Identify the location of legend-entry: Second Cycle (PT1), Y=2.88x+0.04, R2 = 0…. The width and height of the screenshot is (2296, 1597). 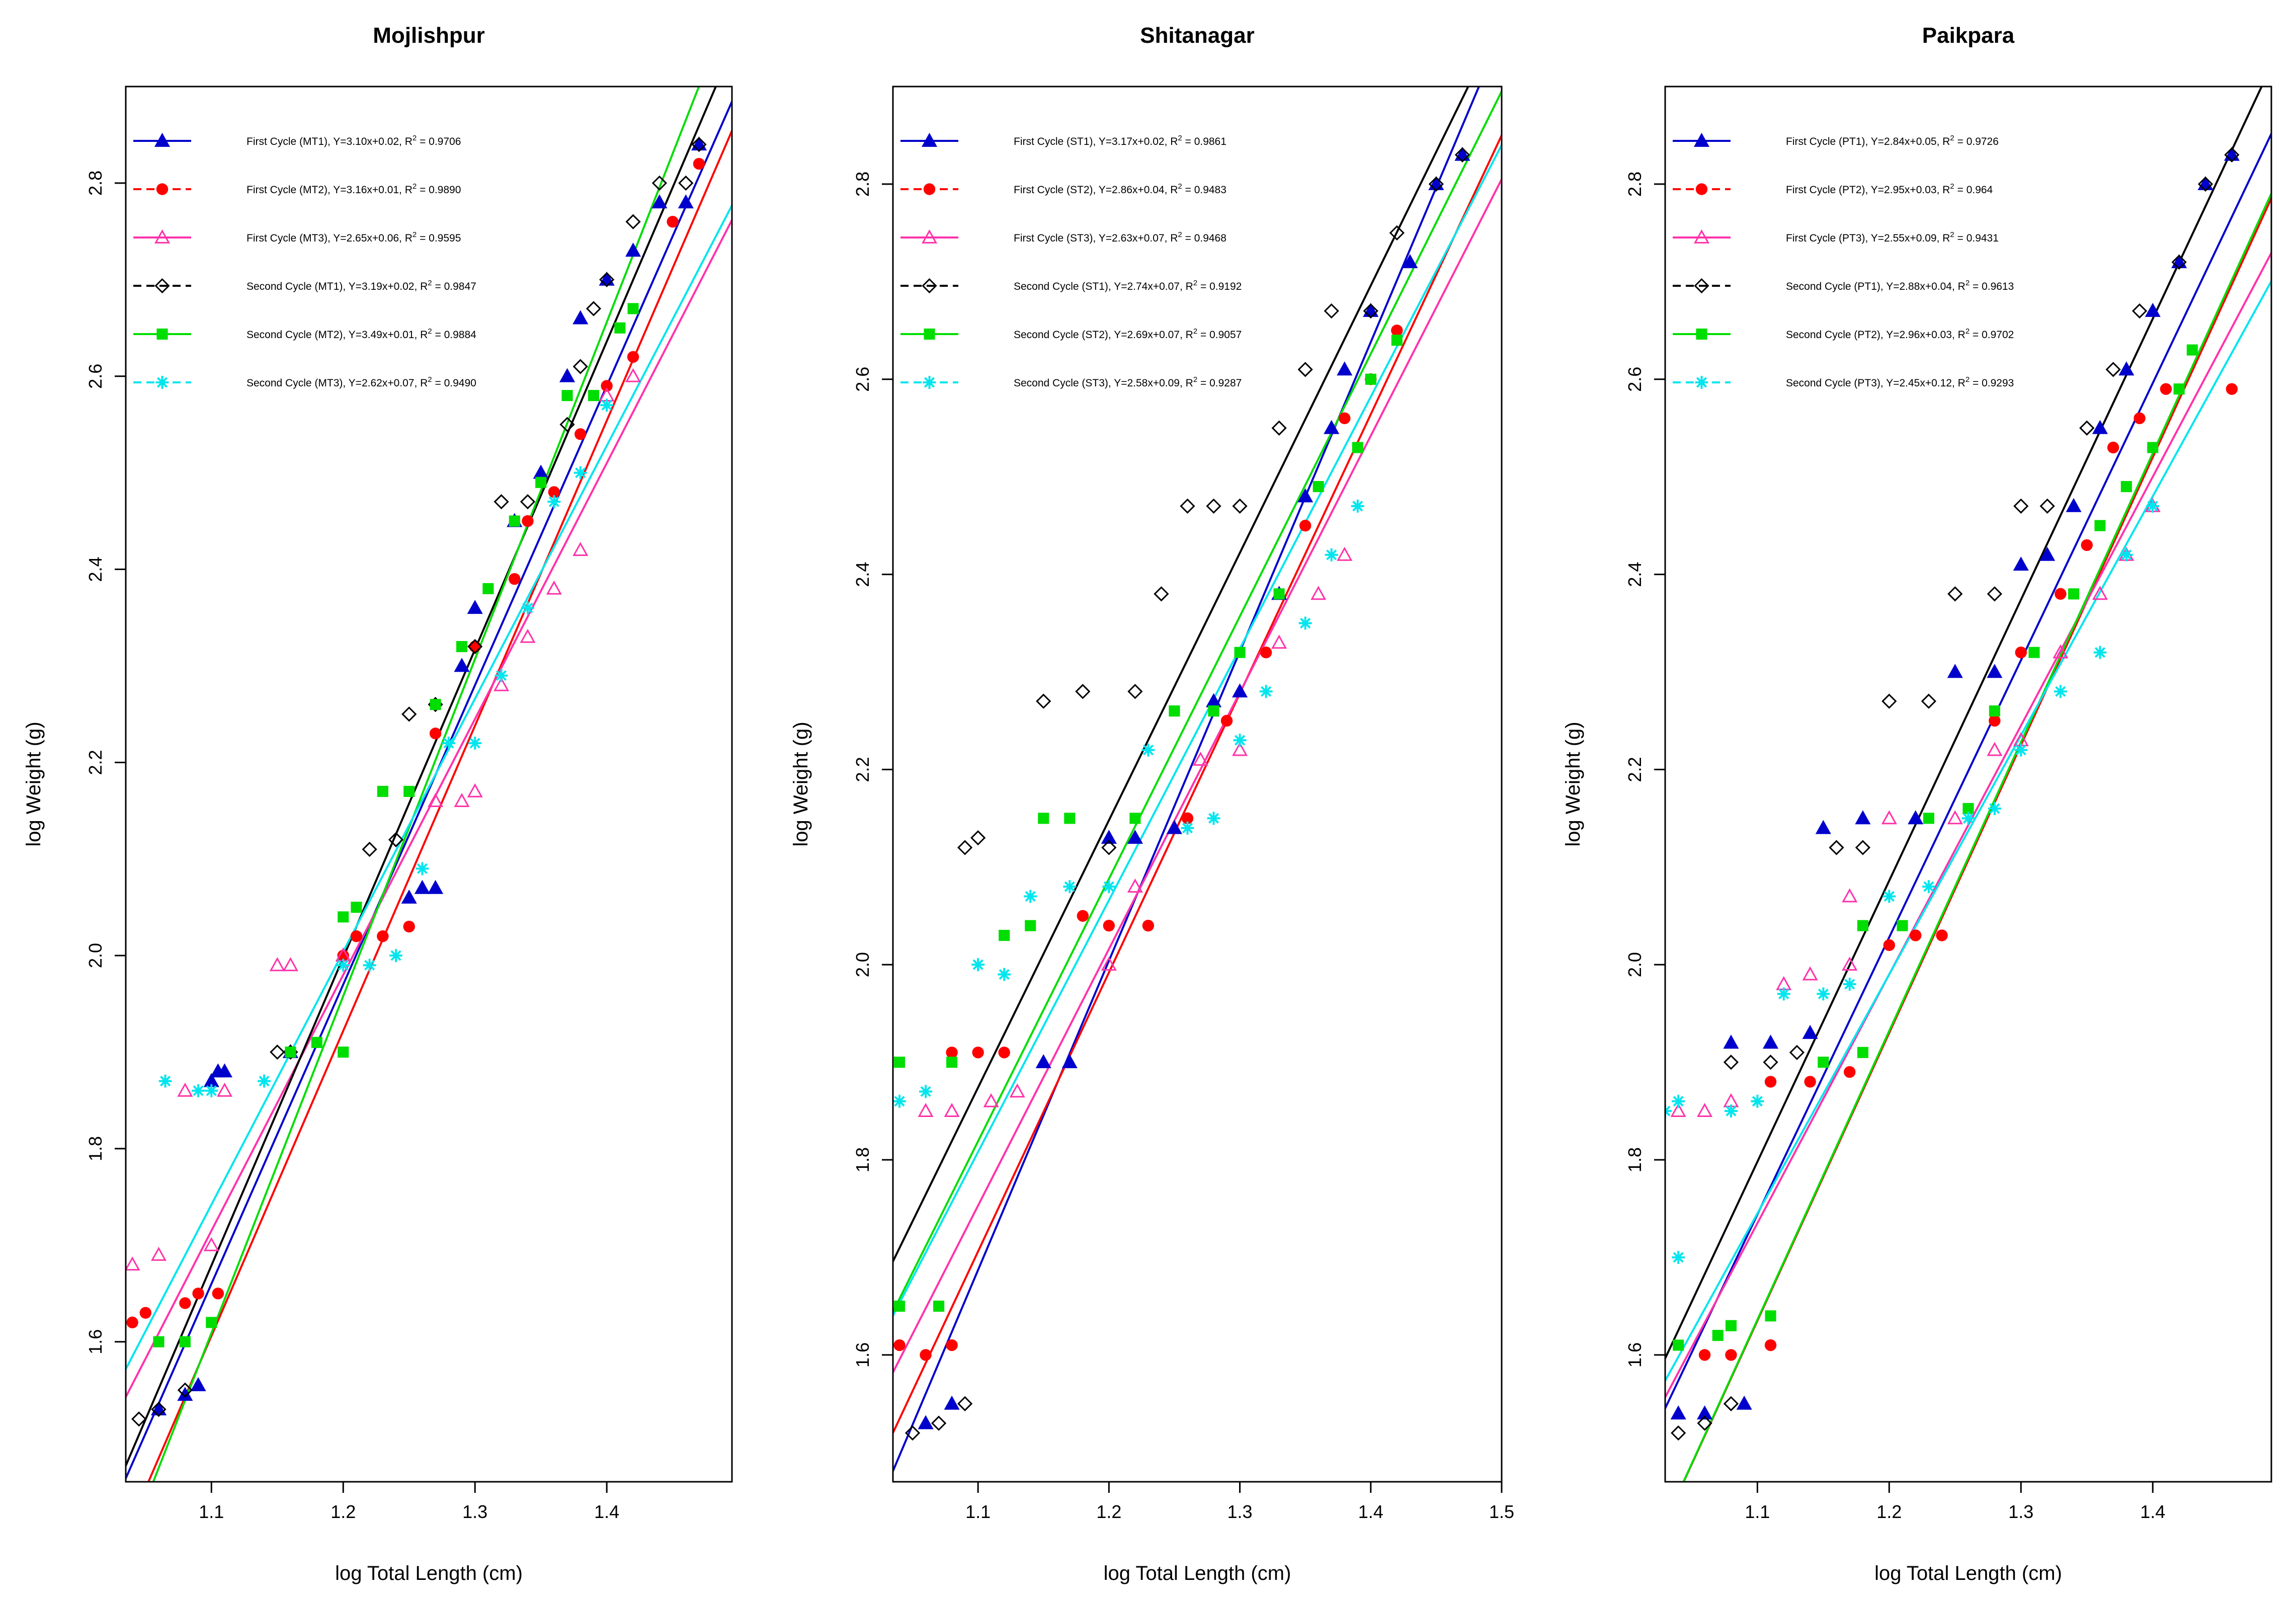
(1900, 285).